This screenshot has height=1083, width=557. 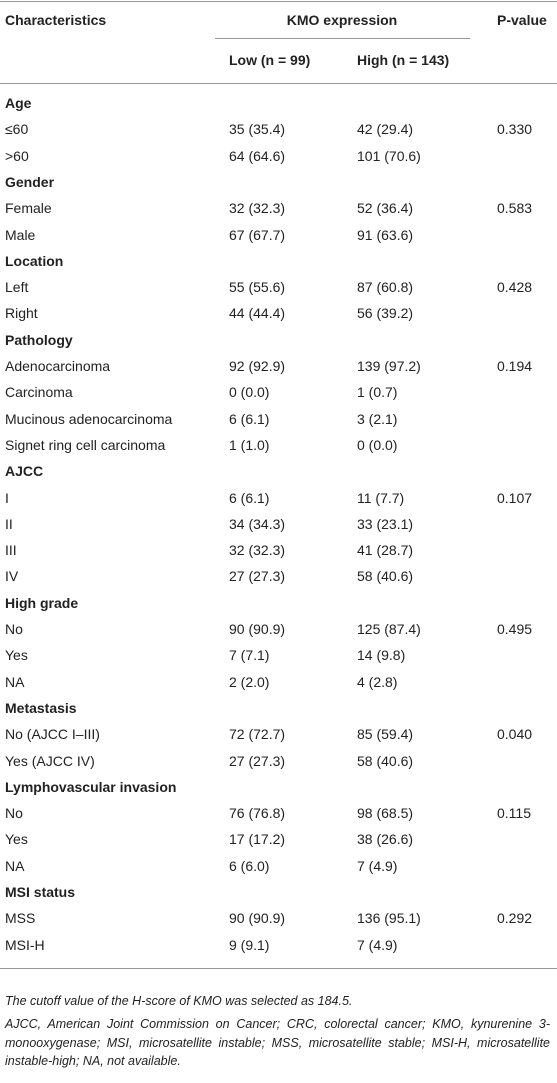 What do you see at coordinates (385, 208) in the screenshot?
I see `table-cell: 52 (36.4)` at bounding box center [385, 208].